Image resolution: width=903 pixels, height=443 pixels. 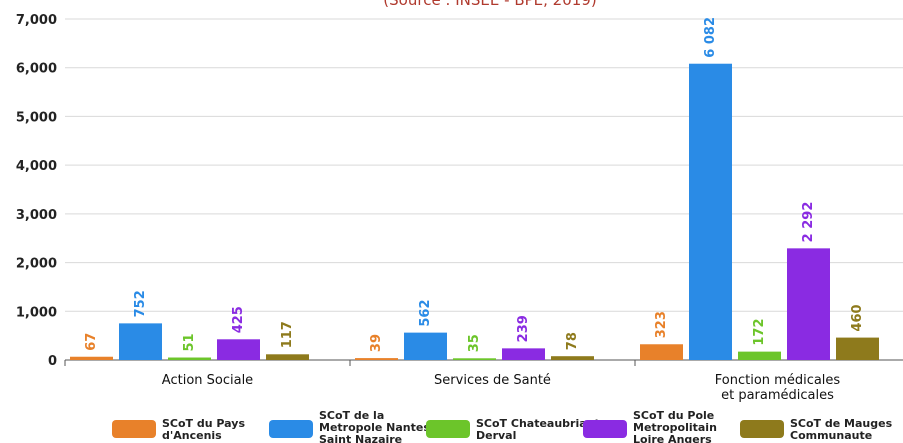 I want to click on category-label-line: Services de Santé, so click(x=492, y=380).